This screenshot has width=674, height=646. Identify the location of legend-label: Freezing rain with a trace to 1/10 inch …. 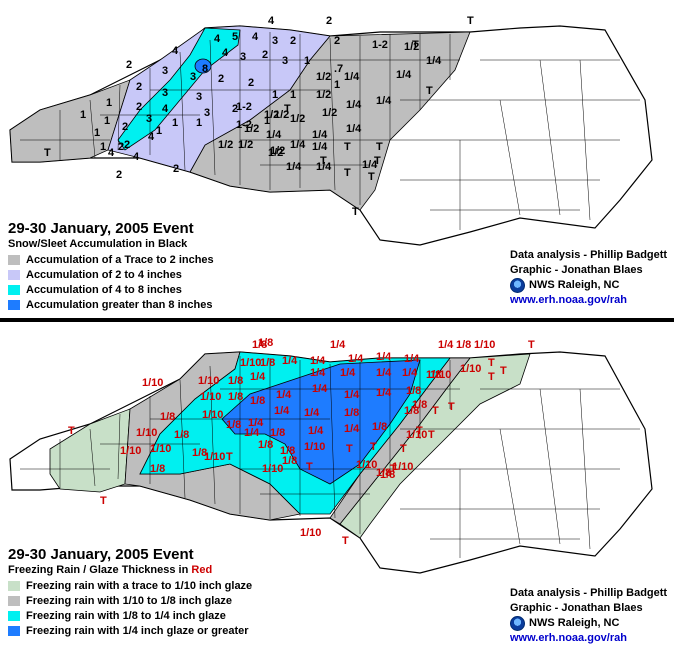
(139, 585).